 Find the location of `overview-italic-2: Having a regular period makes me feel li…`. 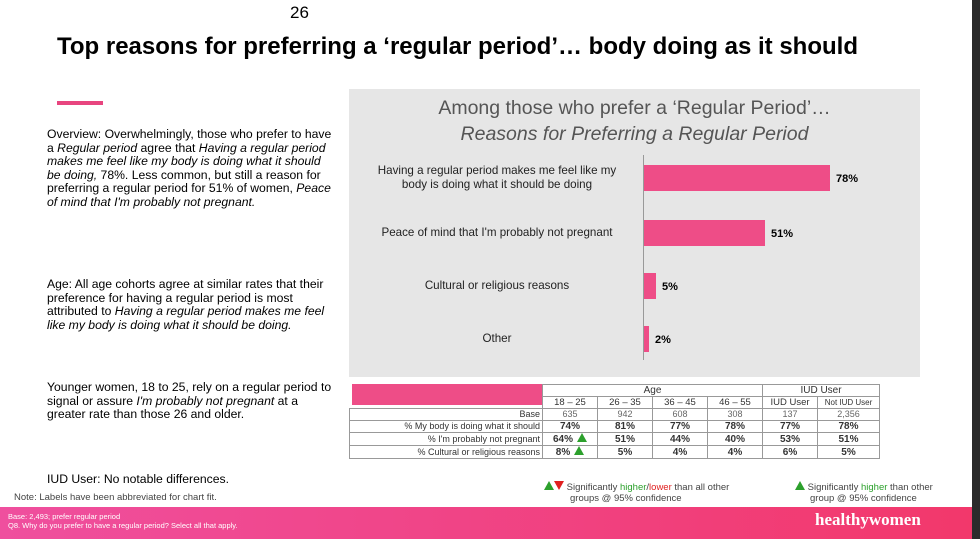

overview-italic-2: Having a regular period makes me feel li… is located at coordinates (186, 161).